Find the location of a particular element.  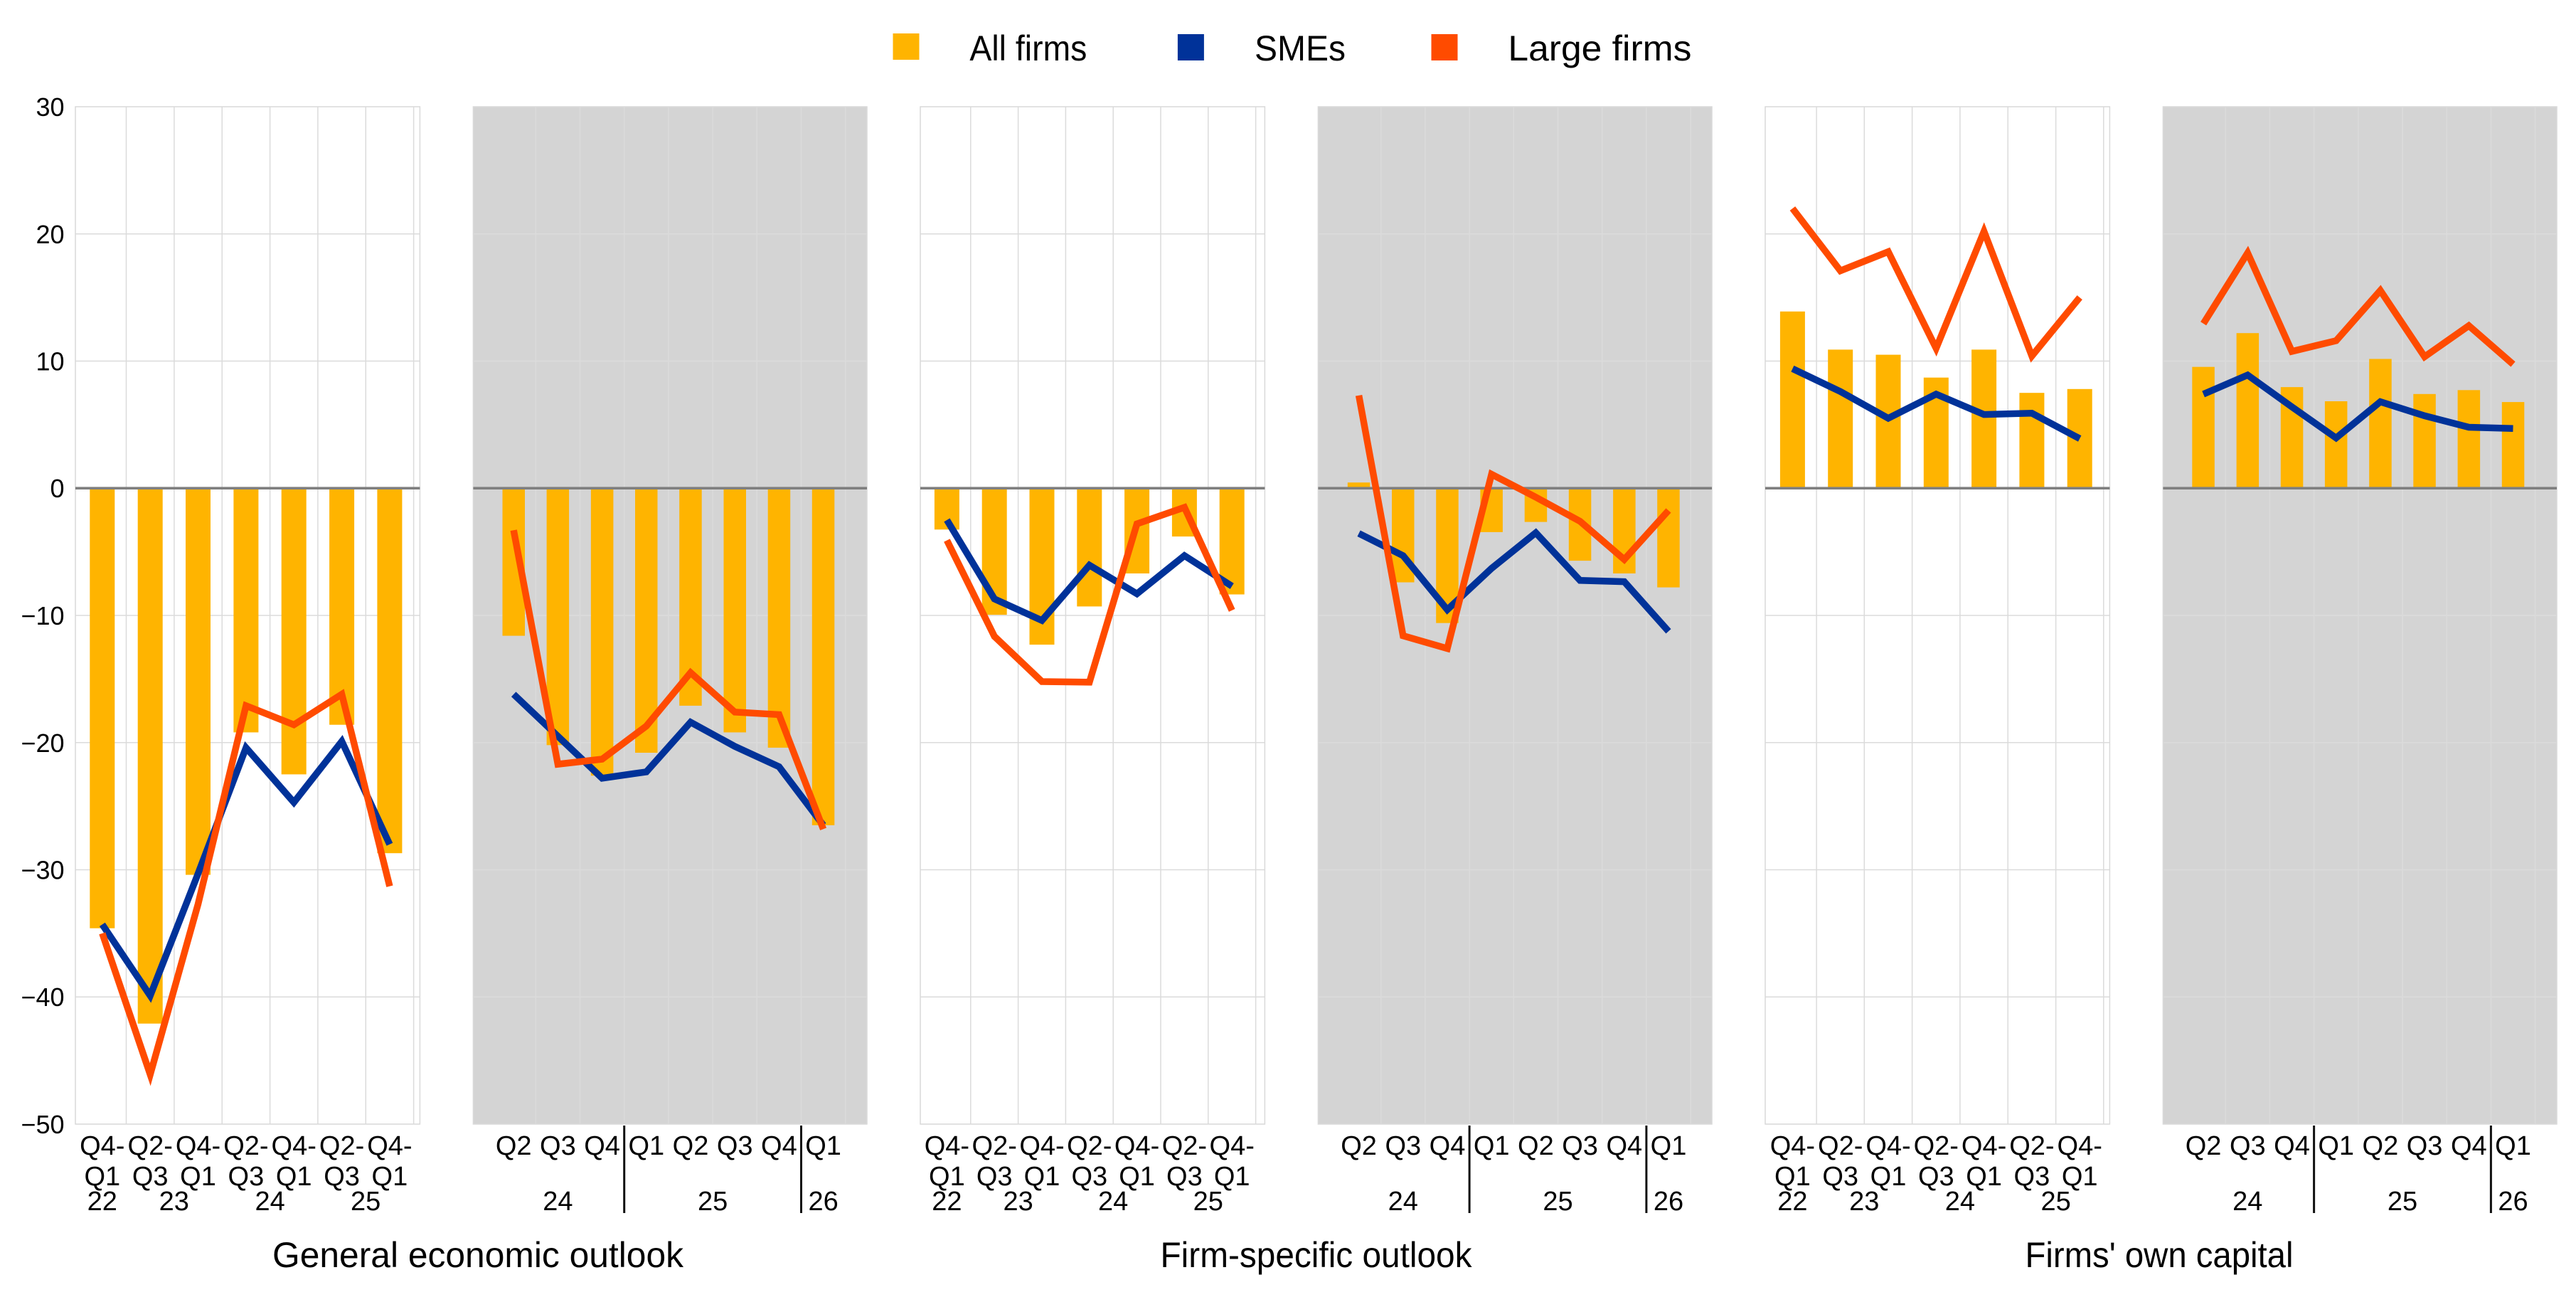

svg-text: Firms' own capital is located at coordinates (2160, 1255).